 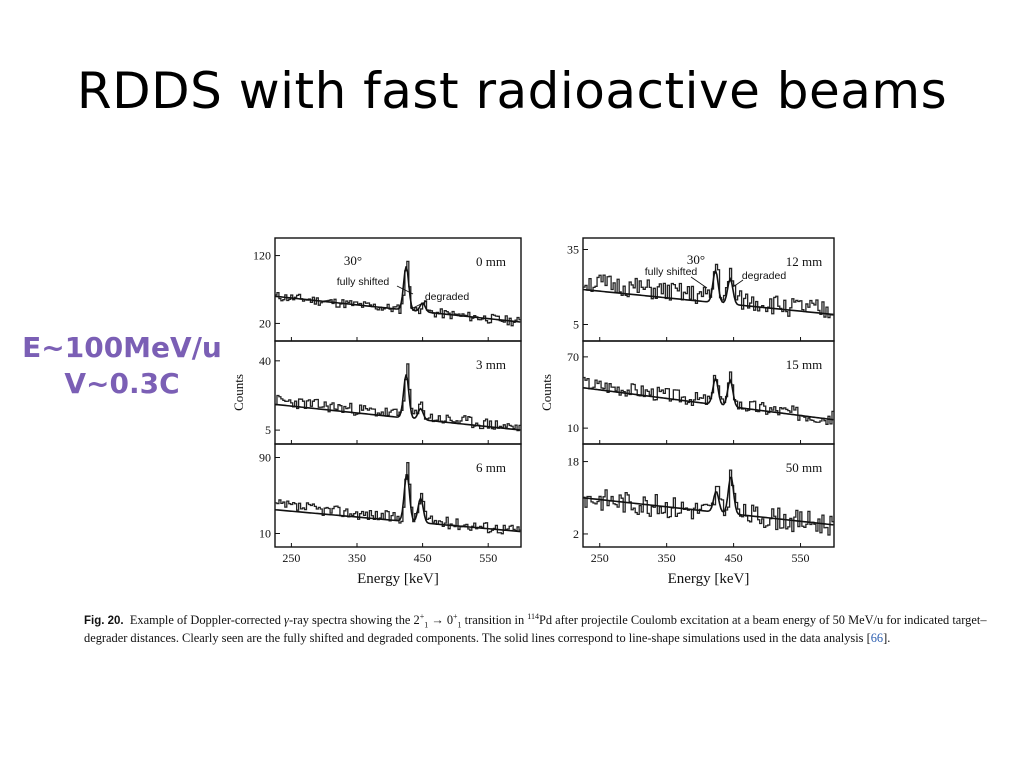 What do you see at coordinates (286, 620) in the screenshot?
I see `gamma-symbol: γ` at bounding box center [286, 620].